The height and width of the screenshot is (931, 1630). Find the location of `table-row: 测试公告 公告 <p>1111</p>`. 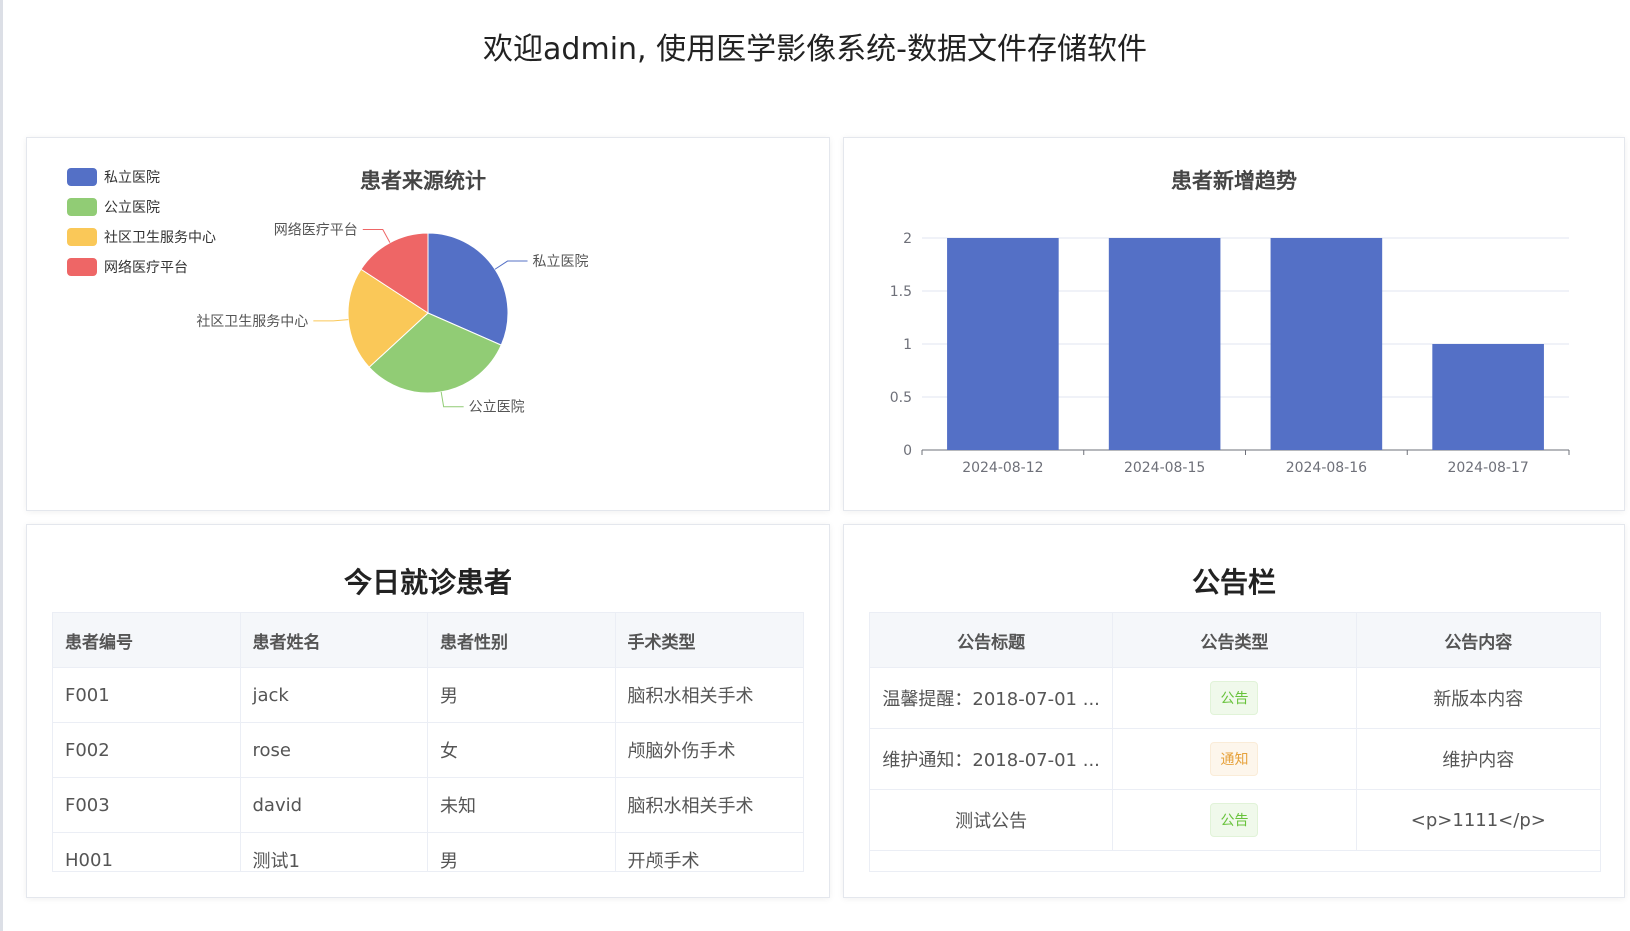

table-row: 测试公告 公告 <p>1111</p> is located at coordinates (1235, 820).